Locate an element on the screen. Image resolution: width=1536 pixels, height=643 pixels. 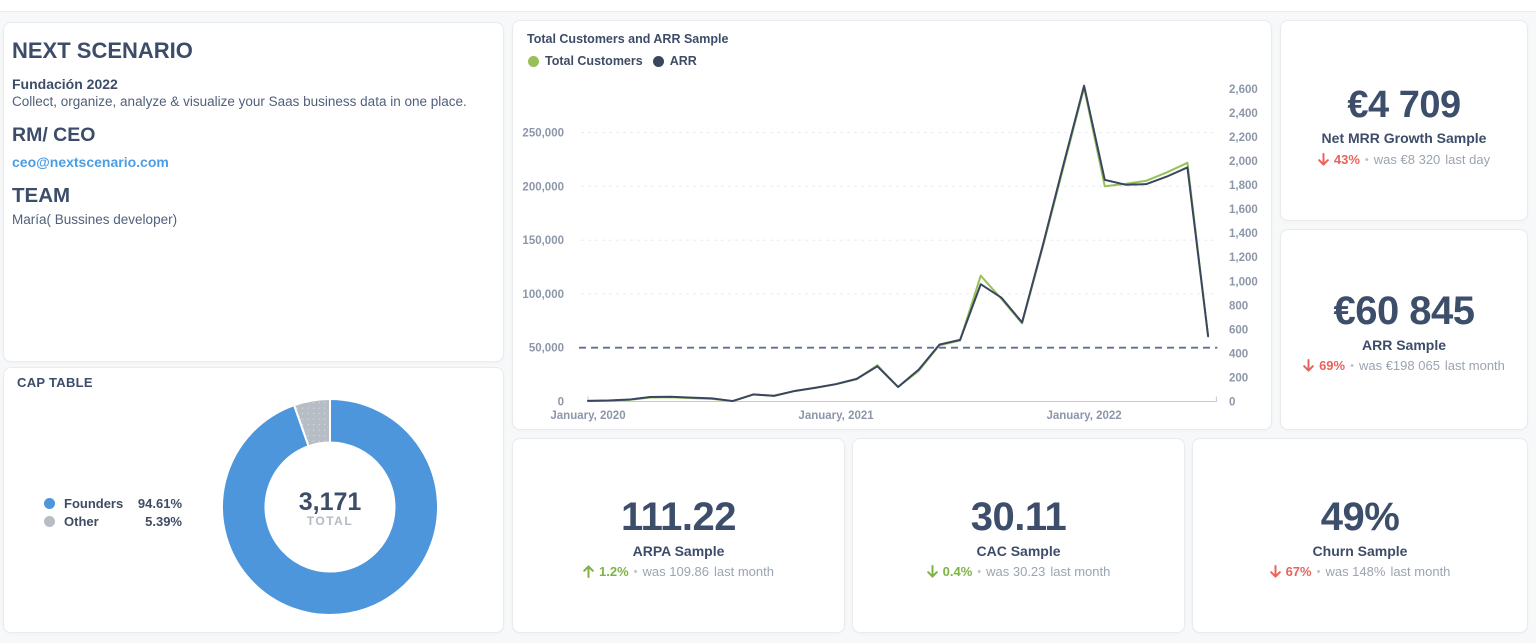
net-mrr-label: Net MRR Growth Sample is located at coordinates (1404, 138).